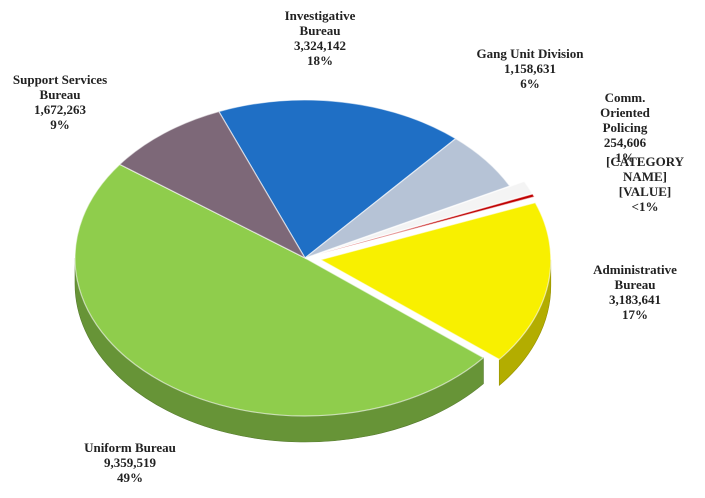 Image resolution: width=705 pixels, height=498 pixels. Describe the element at coordinates (625, 112) in the screenshot. I see `category-name: Comm. Oriented Policing` at that location.